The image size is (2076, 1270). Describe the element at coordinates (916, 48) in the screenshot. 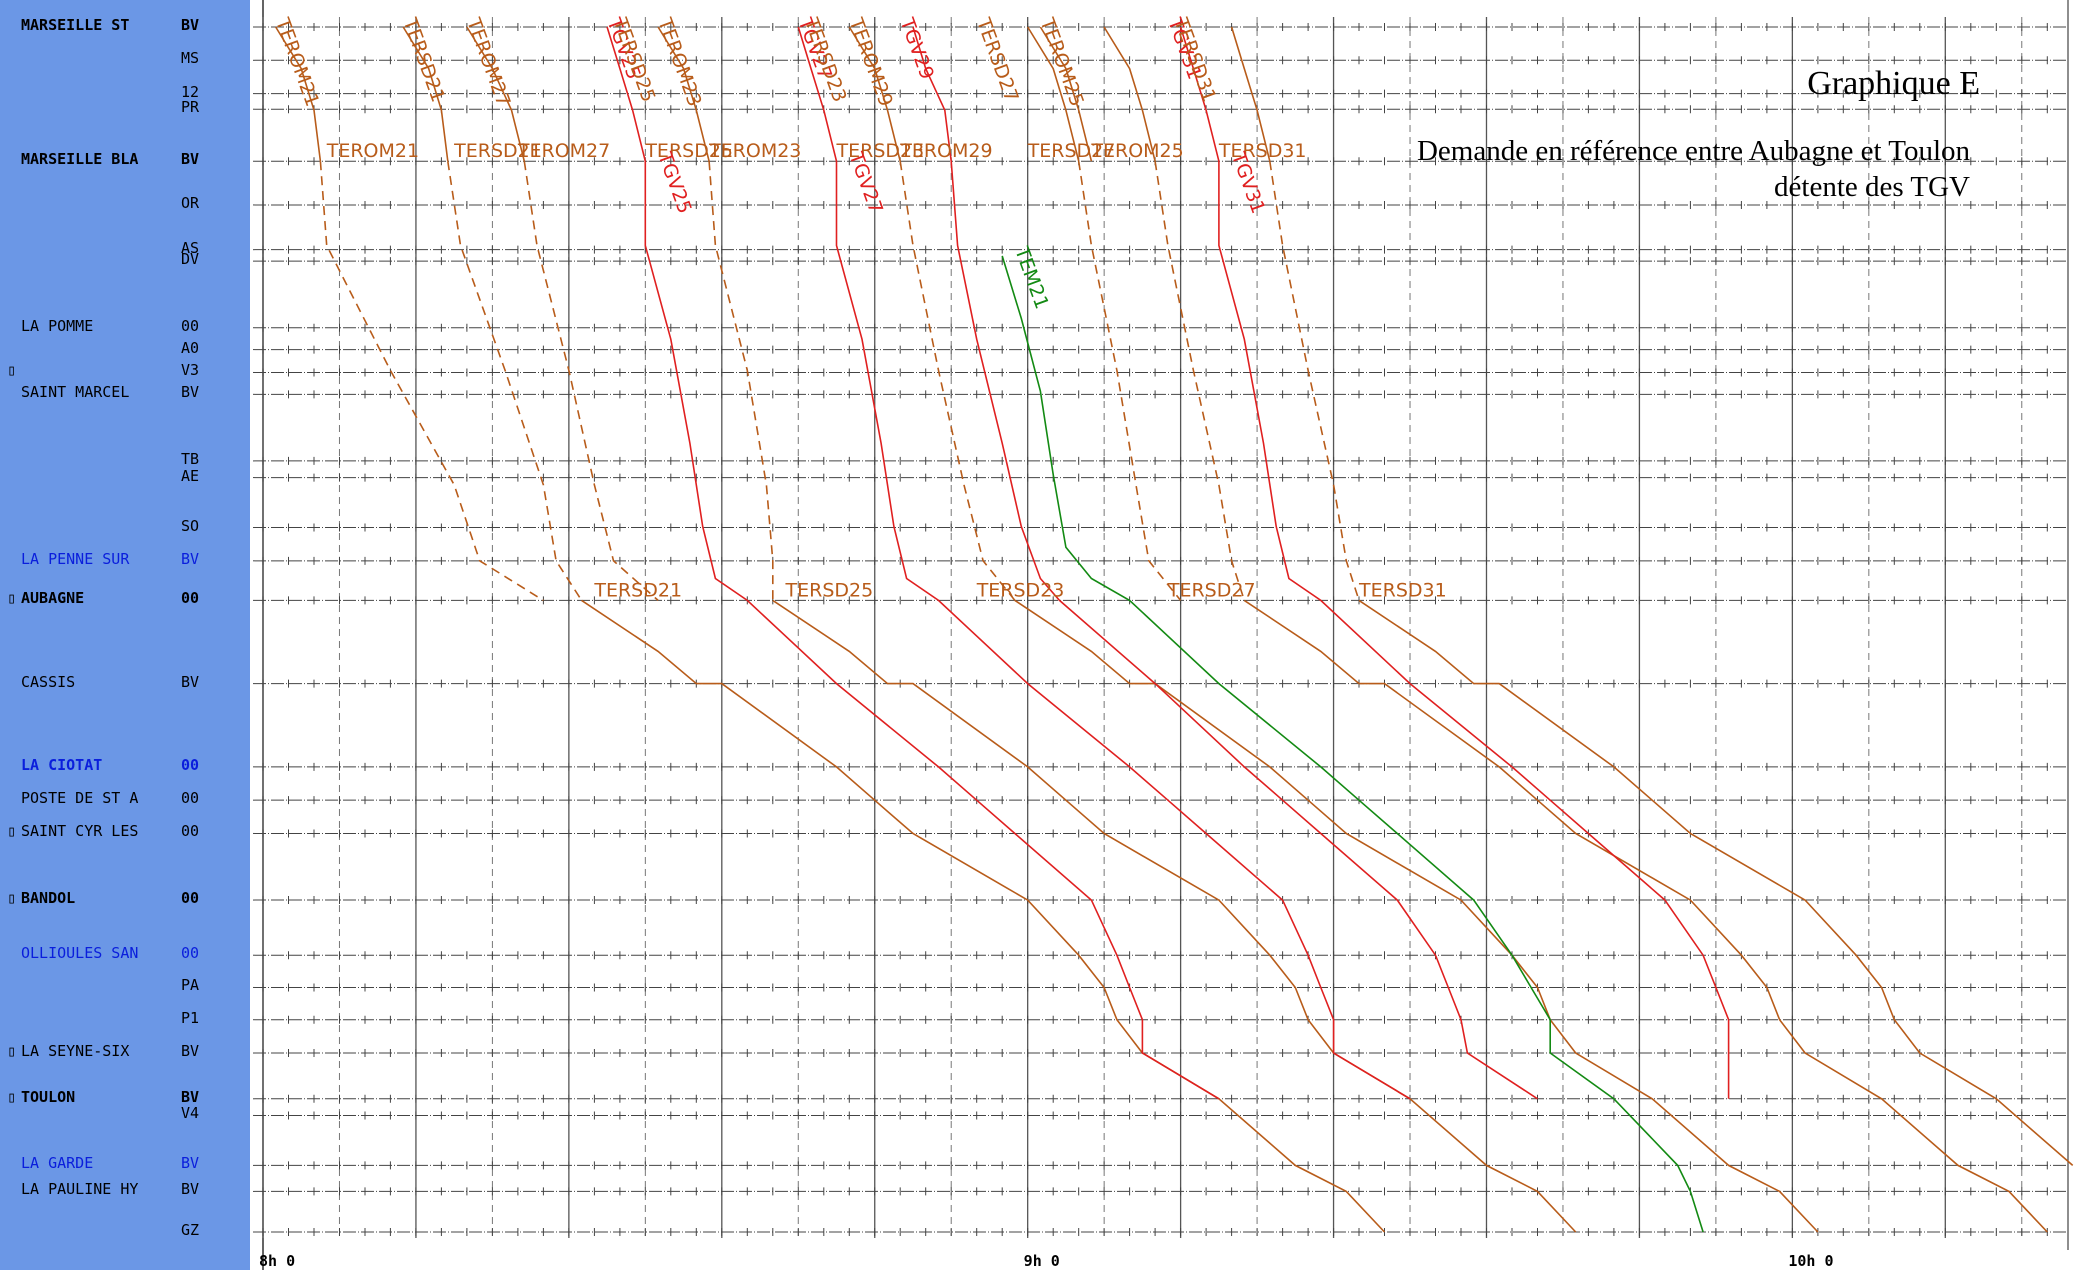

I see `train-label-rotated: TGV29` at that location.